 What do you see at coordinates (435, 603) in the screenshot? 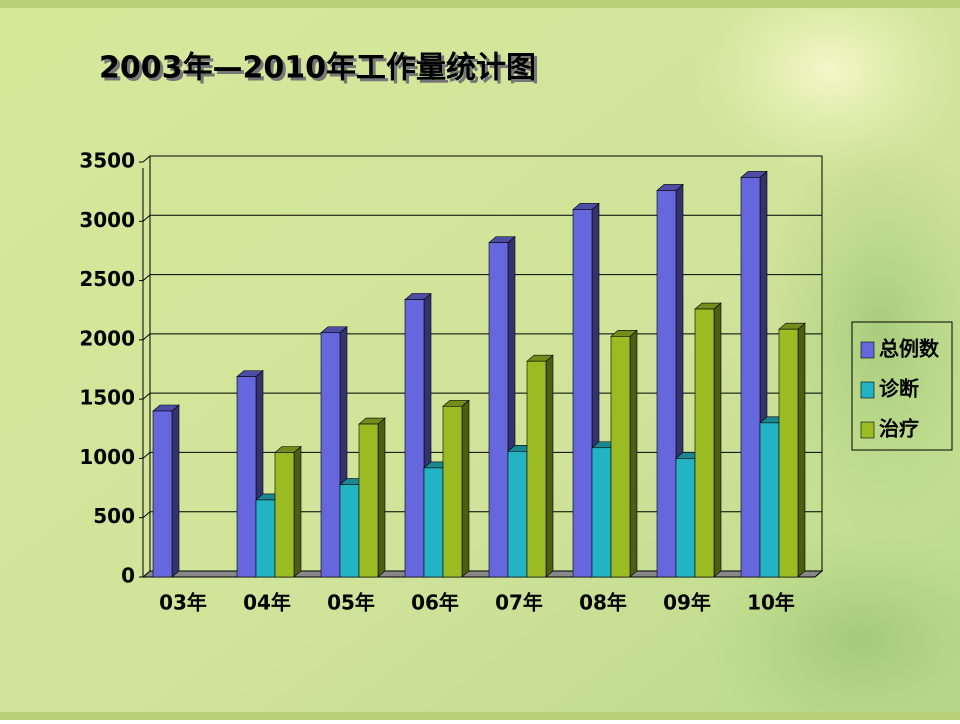
I see `x-tick-label: 06年` at bounding box center [435, 603].